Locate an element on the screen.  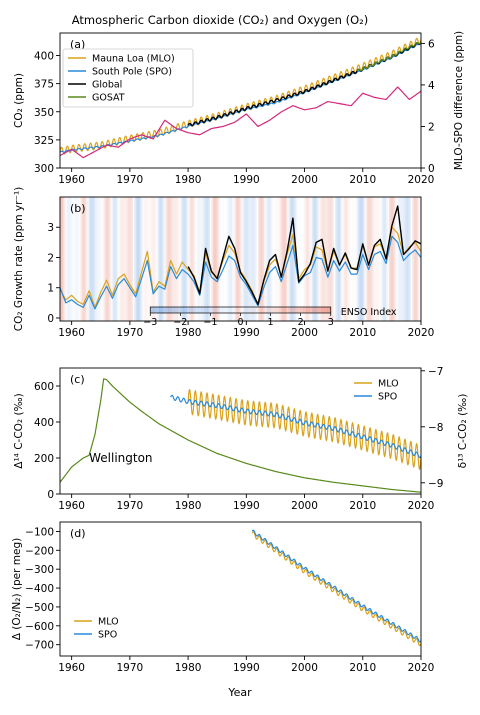
plot-area-b is located at coordinates (240, 259).